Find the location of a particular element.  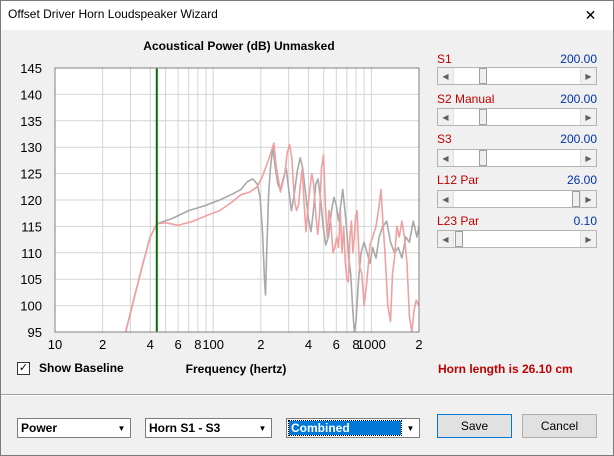

y-tick-label: 115 is located at coordinates (31, 226).